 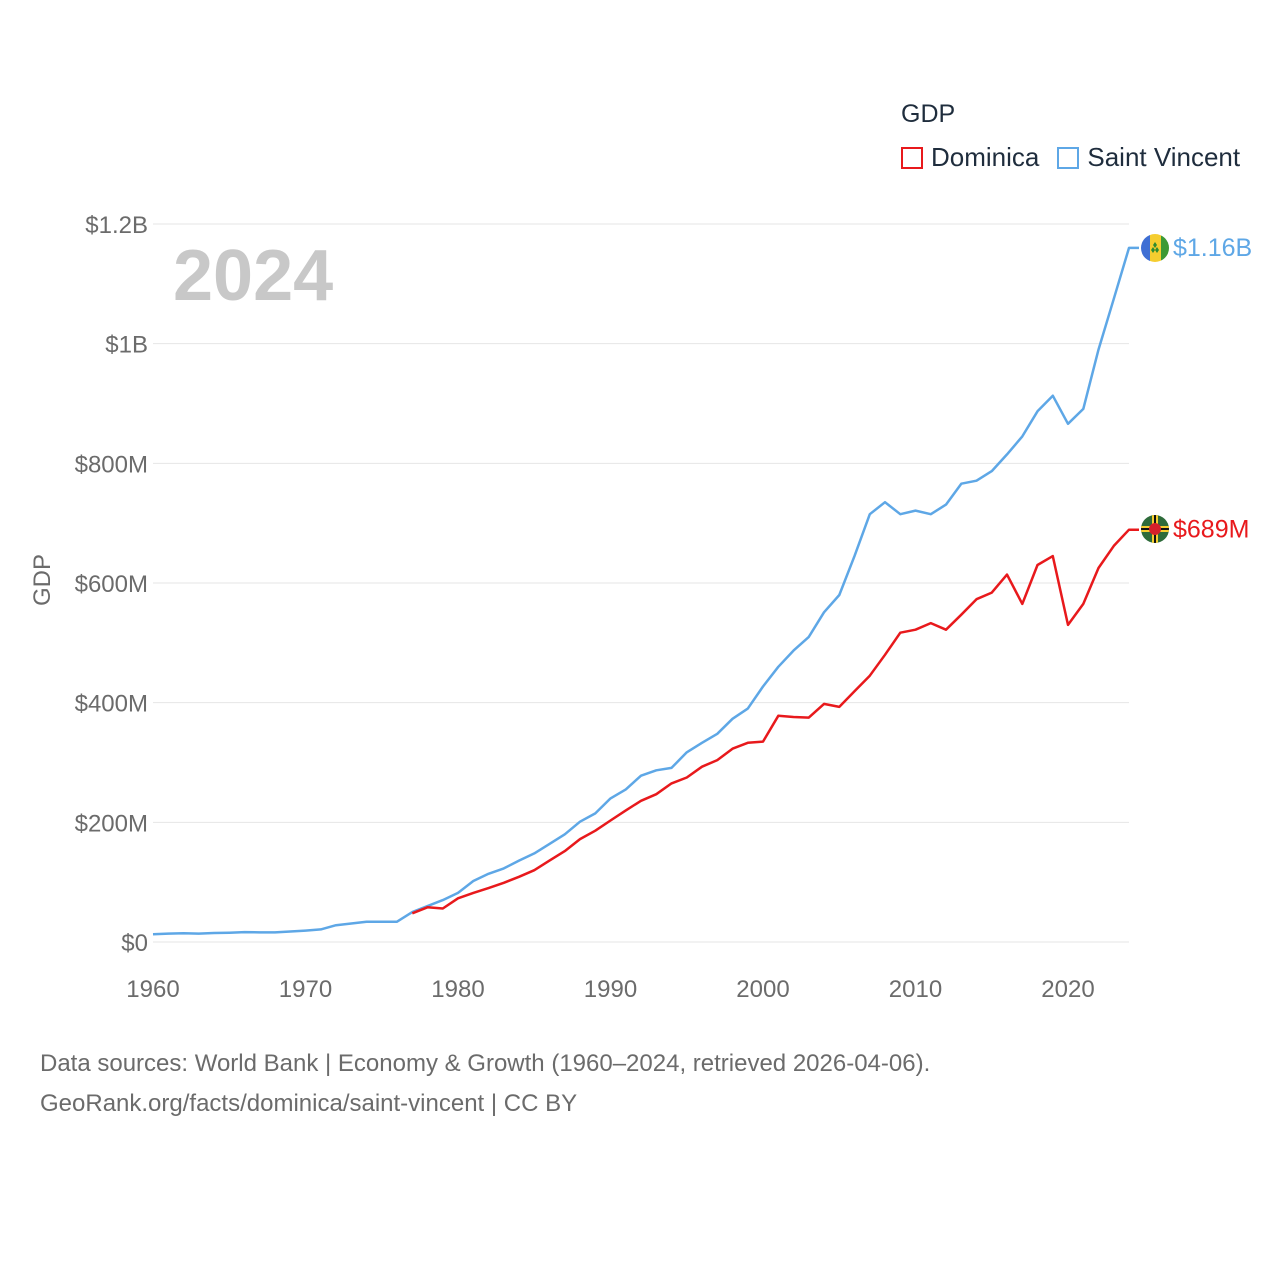 What do you see at coordinates (1155, 529) in the screenshot?
I see `dominica-flag-icon` at bounding box center [1155, 529].